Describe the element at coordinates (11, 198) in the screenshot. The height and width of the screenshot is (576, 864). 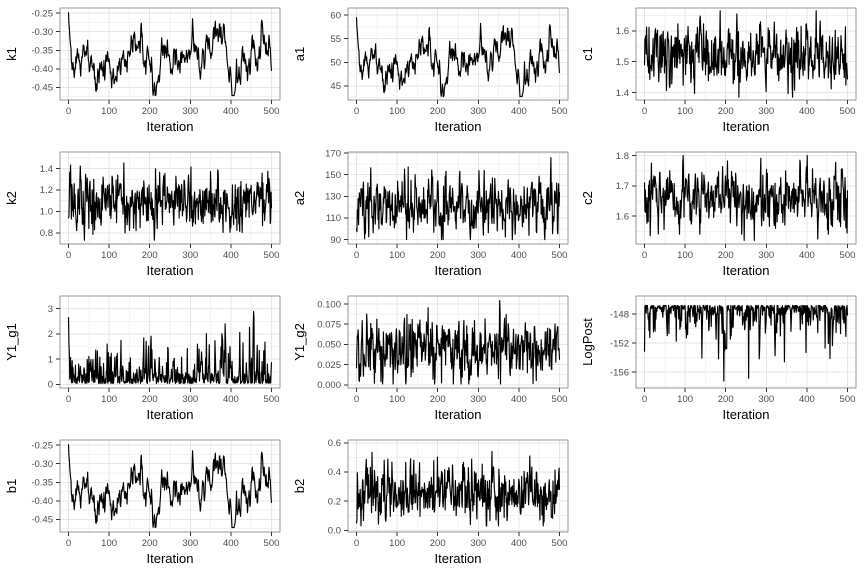
I see `y-axis-title-k2: k2` at that location.